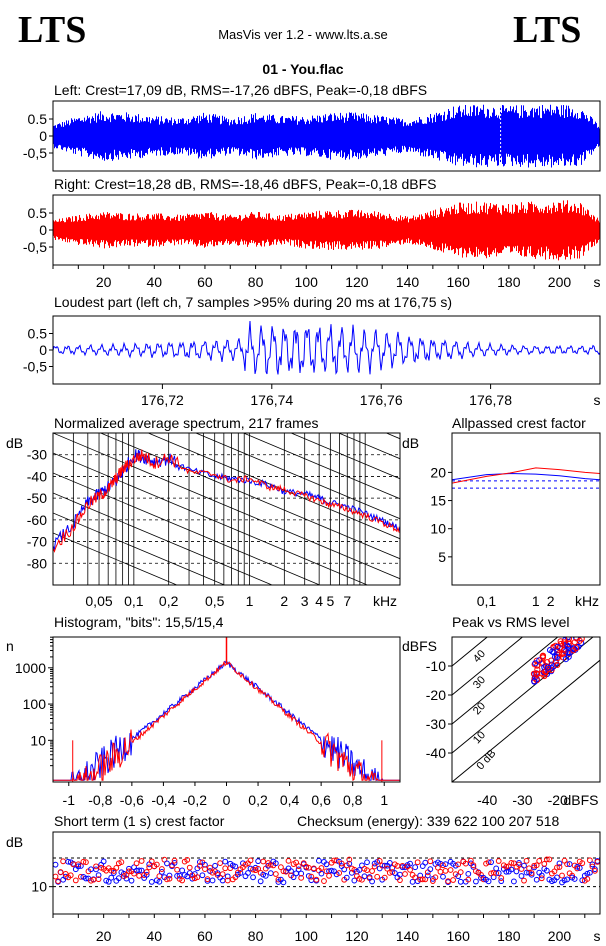 This screenshot has height=946, width=606. What do you see at coordinates (479, 656) in the screenshot?
I see `peak-vs-rms-crest-label: 40` at bounding box center [479, 656].